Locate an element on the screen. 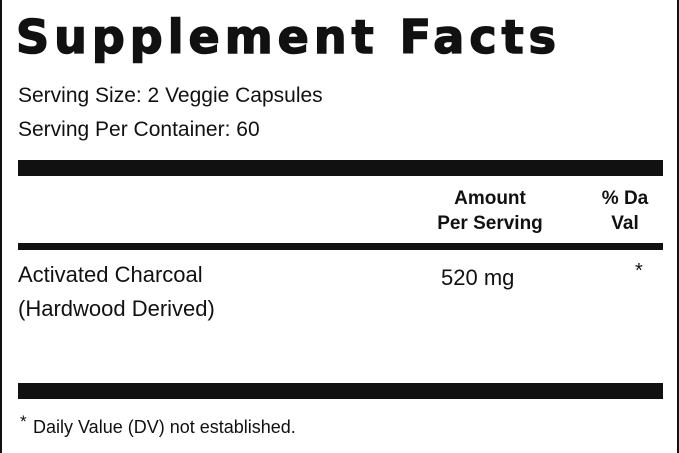 This screenshot has width=679, height=453. column-header: Amount Per Serving is located at coordinates (490, 211).